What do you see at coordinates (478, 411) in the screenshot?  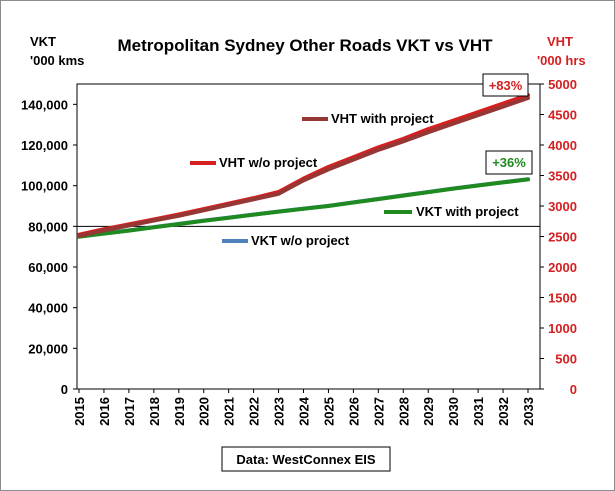 I see `x-tick-label-16: 2031` at bounding box center [478, 411].